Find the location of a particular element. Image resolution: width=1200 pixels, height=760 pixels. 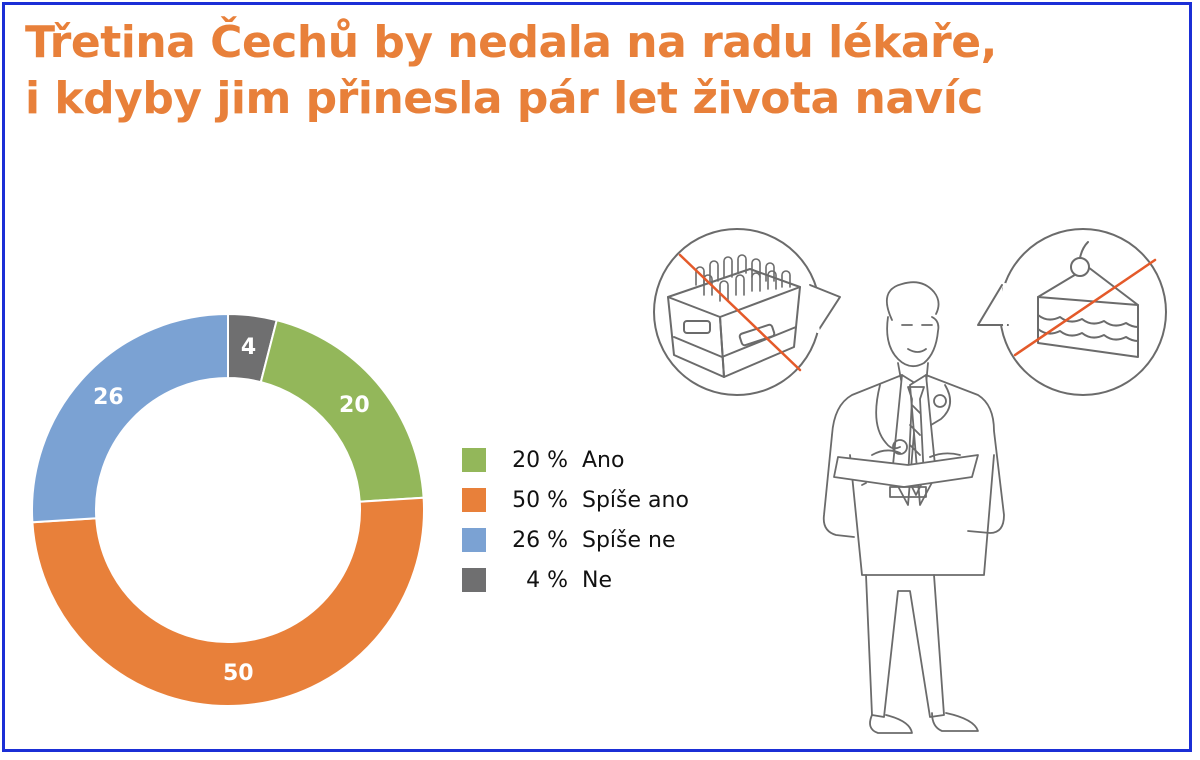

legend-percent: 26 % is located at coordinates (540, 540).